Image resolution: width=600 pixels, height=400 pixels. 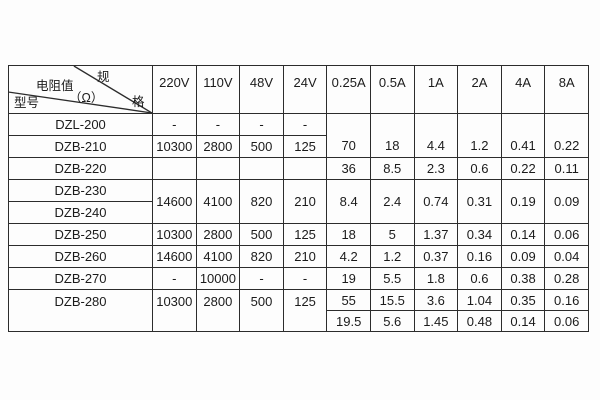 What do you see at coordinates (348, 168) in the screenshot?
I see `value-cell: 36` at bounding box center [348, 168].